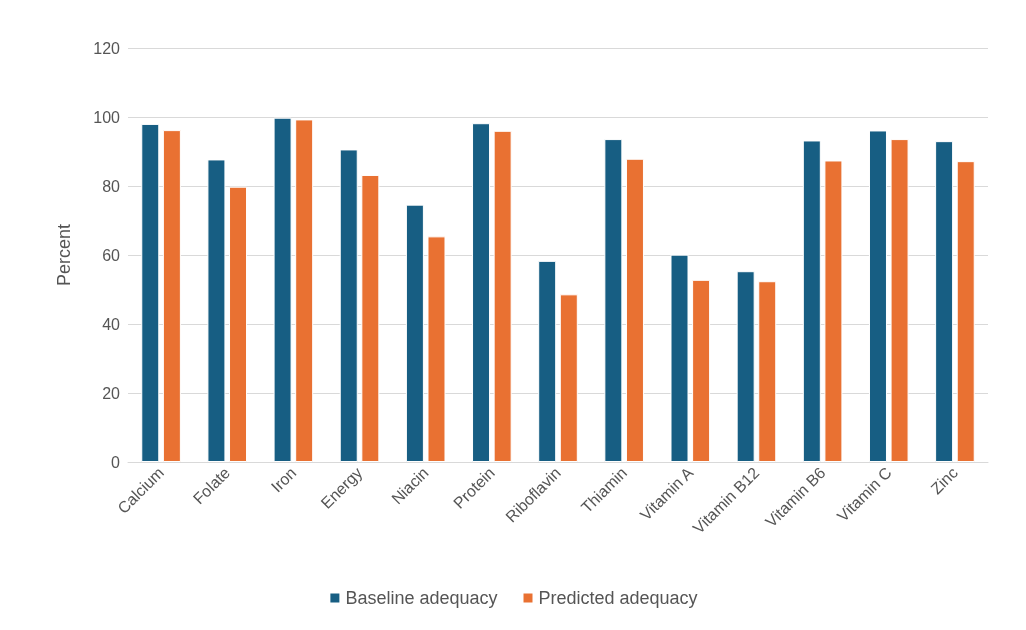 The height and width of the screenshot is (630, 1026). I want to click on y-tick-label: 80, so click(111, 186).